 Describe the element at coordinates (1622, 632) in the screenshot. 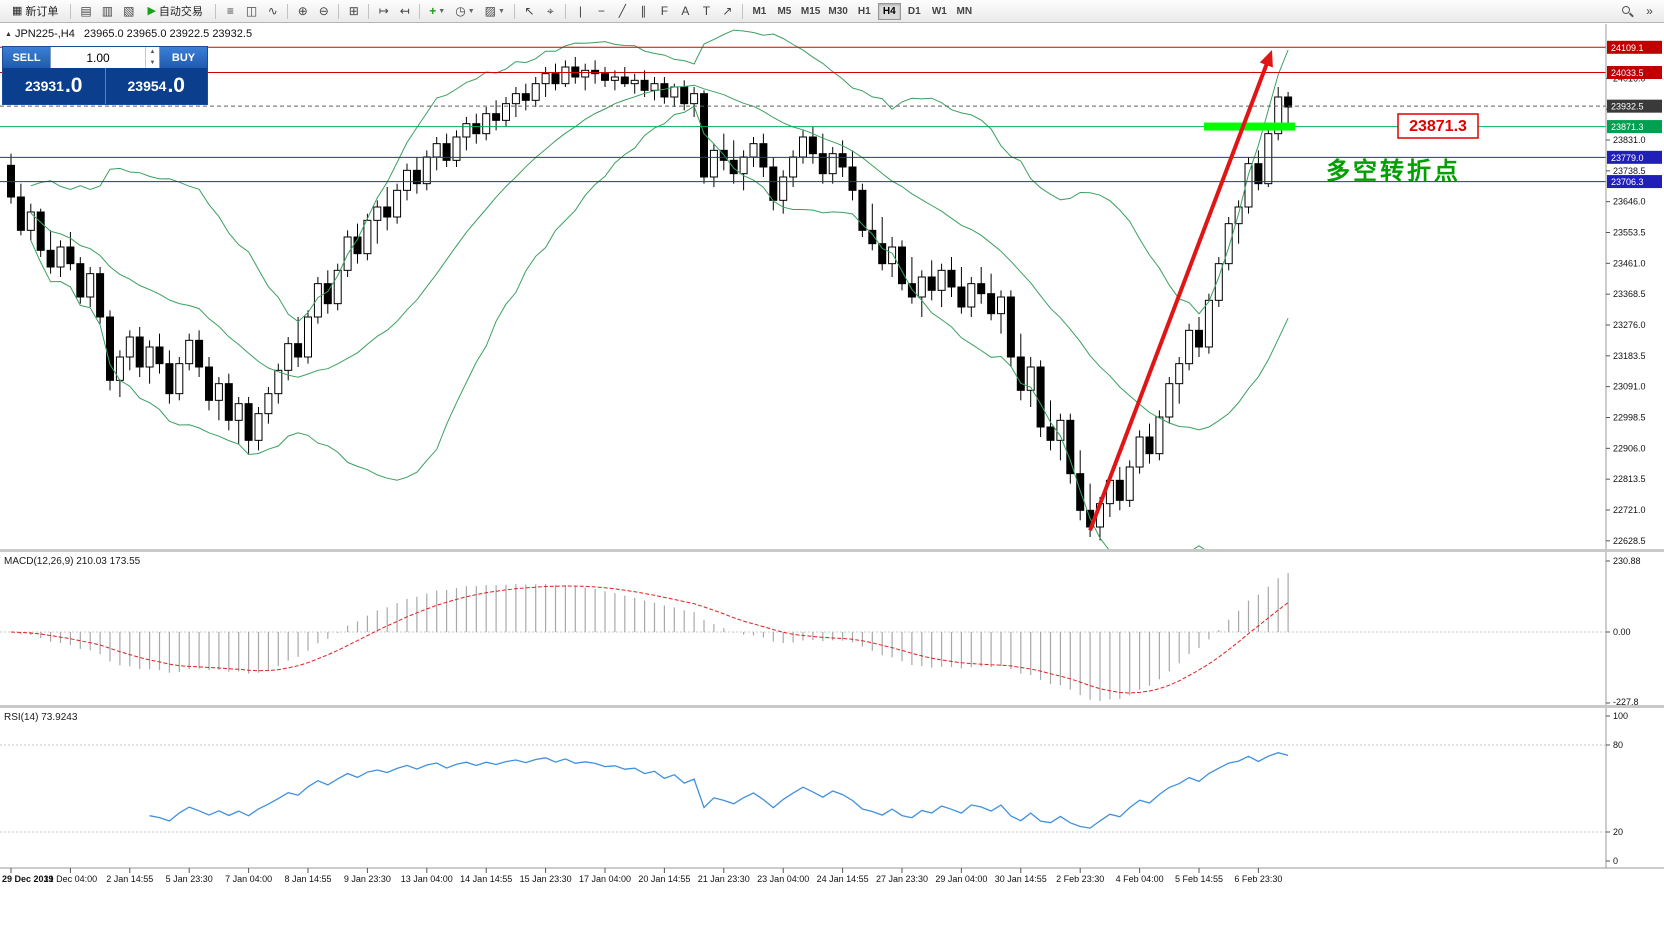

I see `svg-text: 0.00` at that location.